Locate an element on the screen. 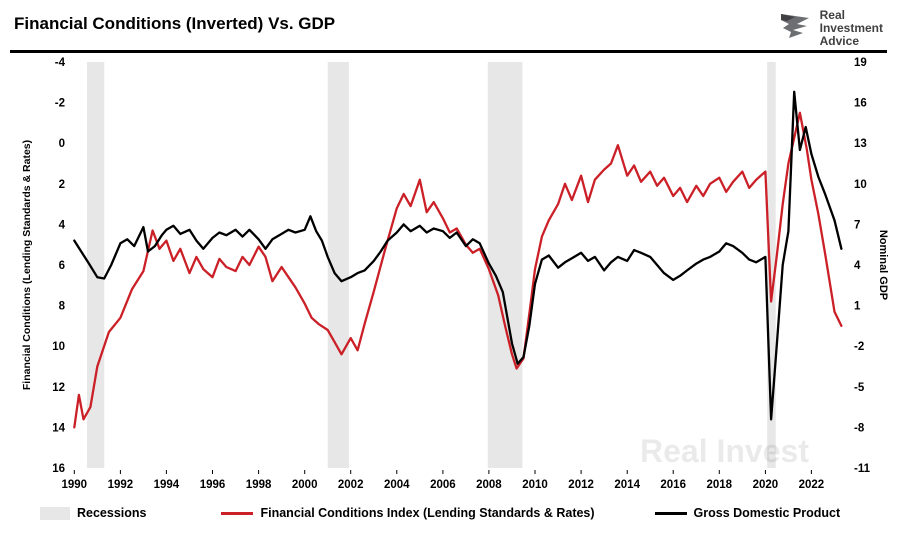 This screenshot has width=897, height=558. recession-swatch is located at coordinates (55, 513).